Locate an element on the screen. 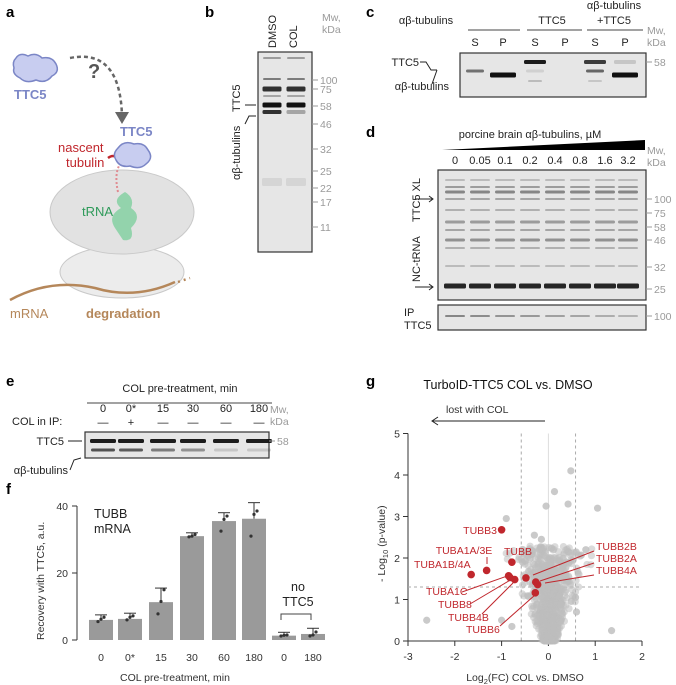 The width and height of the screenshot is (676, 685). y-tick-label: 3 is located at coordinates (397, 518).